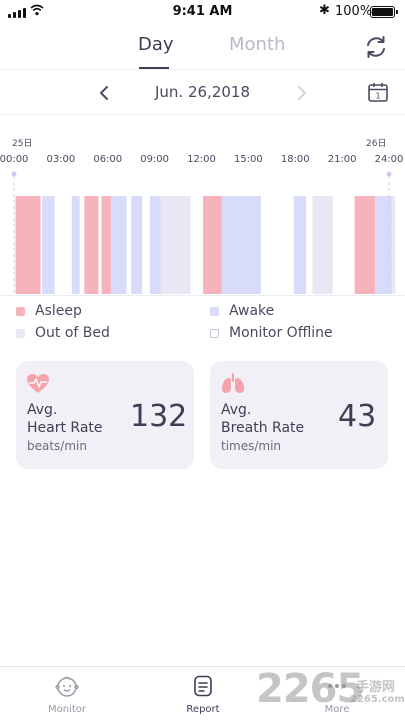 The width and height of the screenshot is (405, 720). I want to click on start-day-label: 25日, so click(22, 143).